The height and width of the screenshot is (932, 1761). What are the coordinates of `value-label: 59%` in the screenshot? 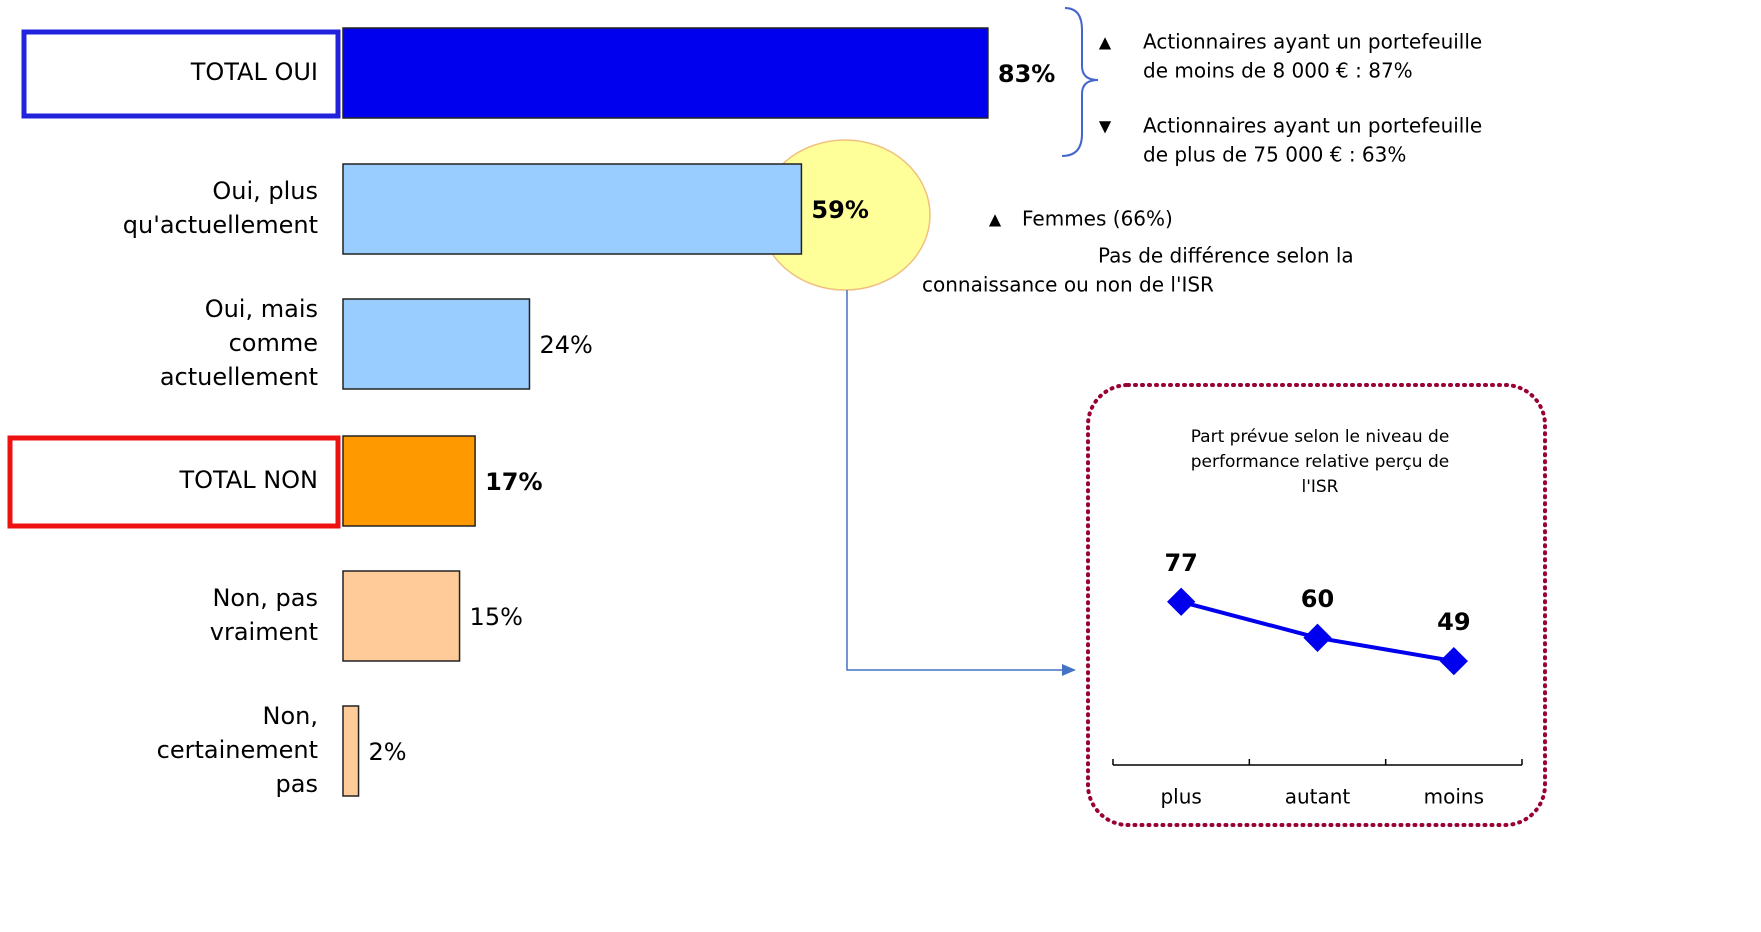 It's located at (839, 210).